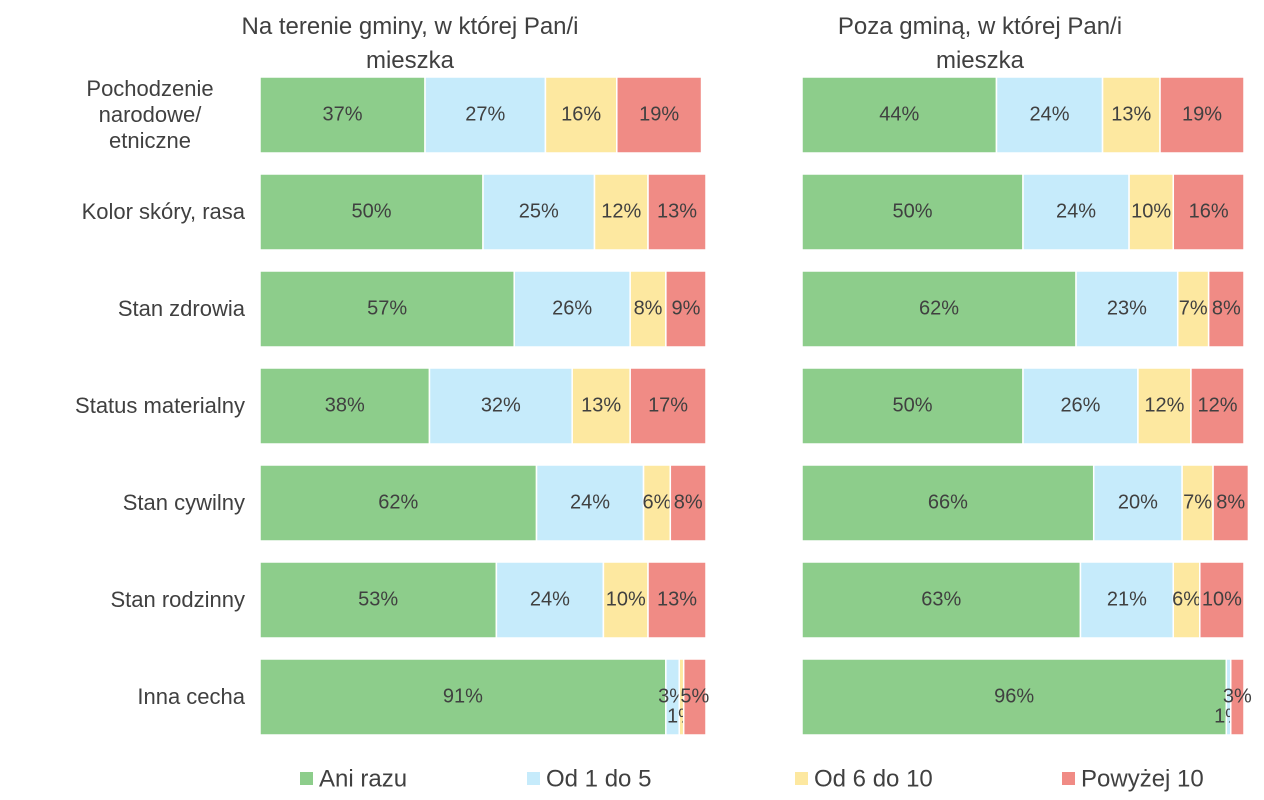 This screenshot has height=800, width=1264. I want to click on data-label: 6%, so click(1186, 599).